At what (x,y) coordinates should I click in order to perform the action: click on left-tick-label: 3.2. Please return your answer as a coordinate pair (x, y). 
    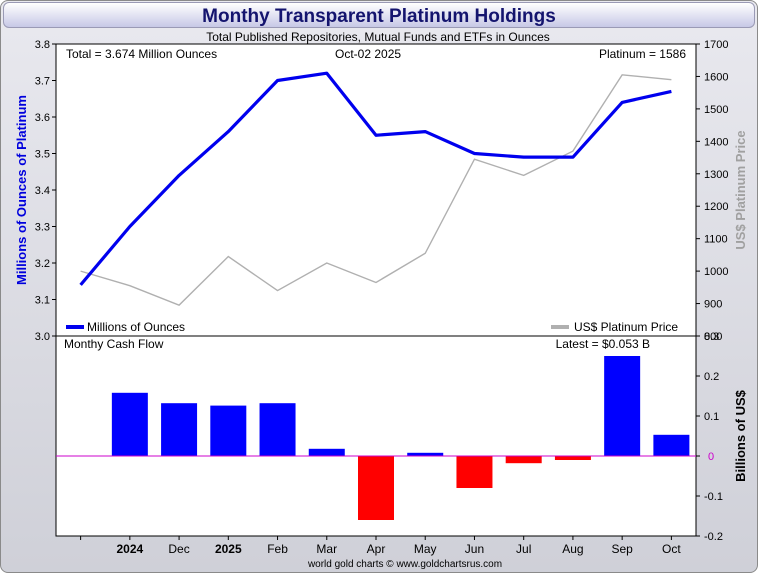
    Looking at the image, I should click on (42, 264).